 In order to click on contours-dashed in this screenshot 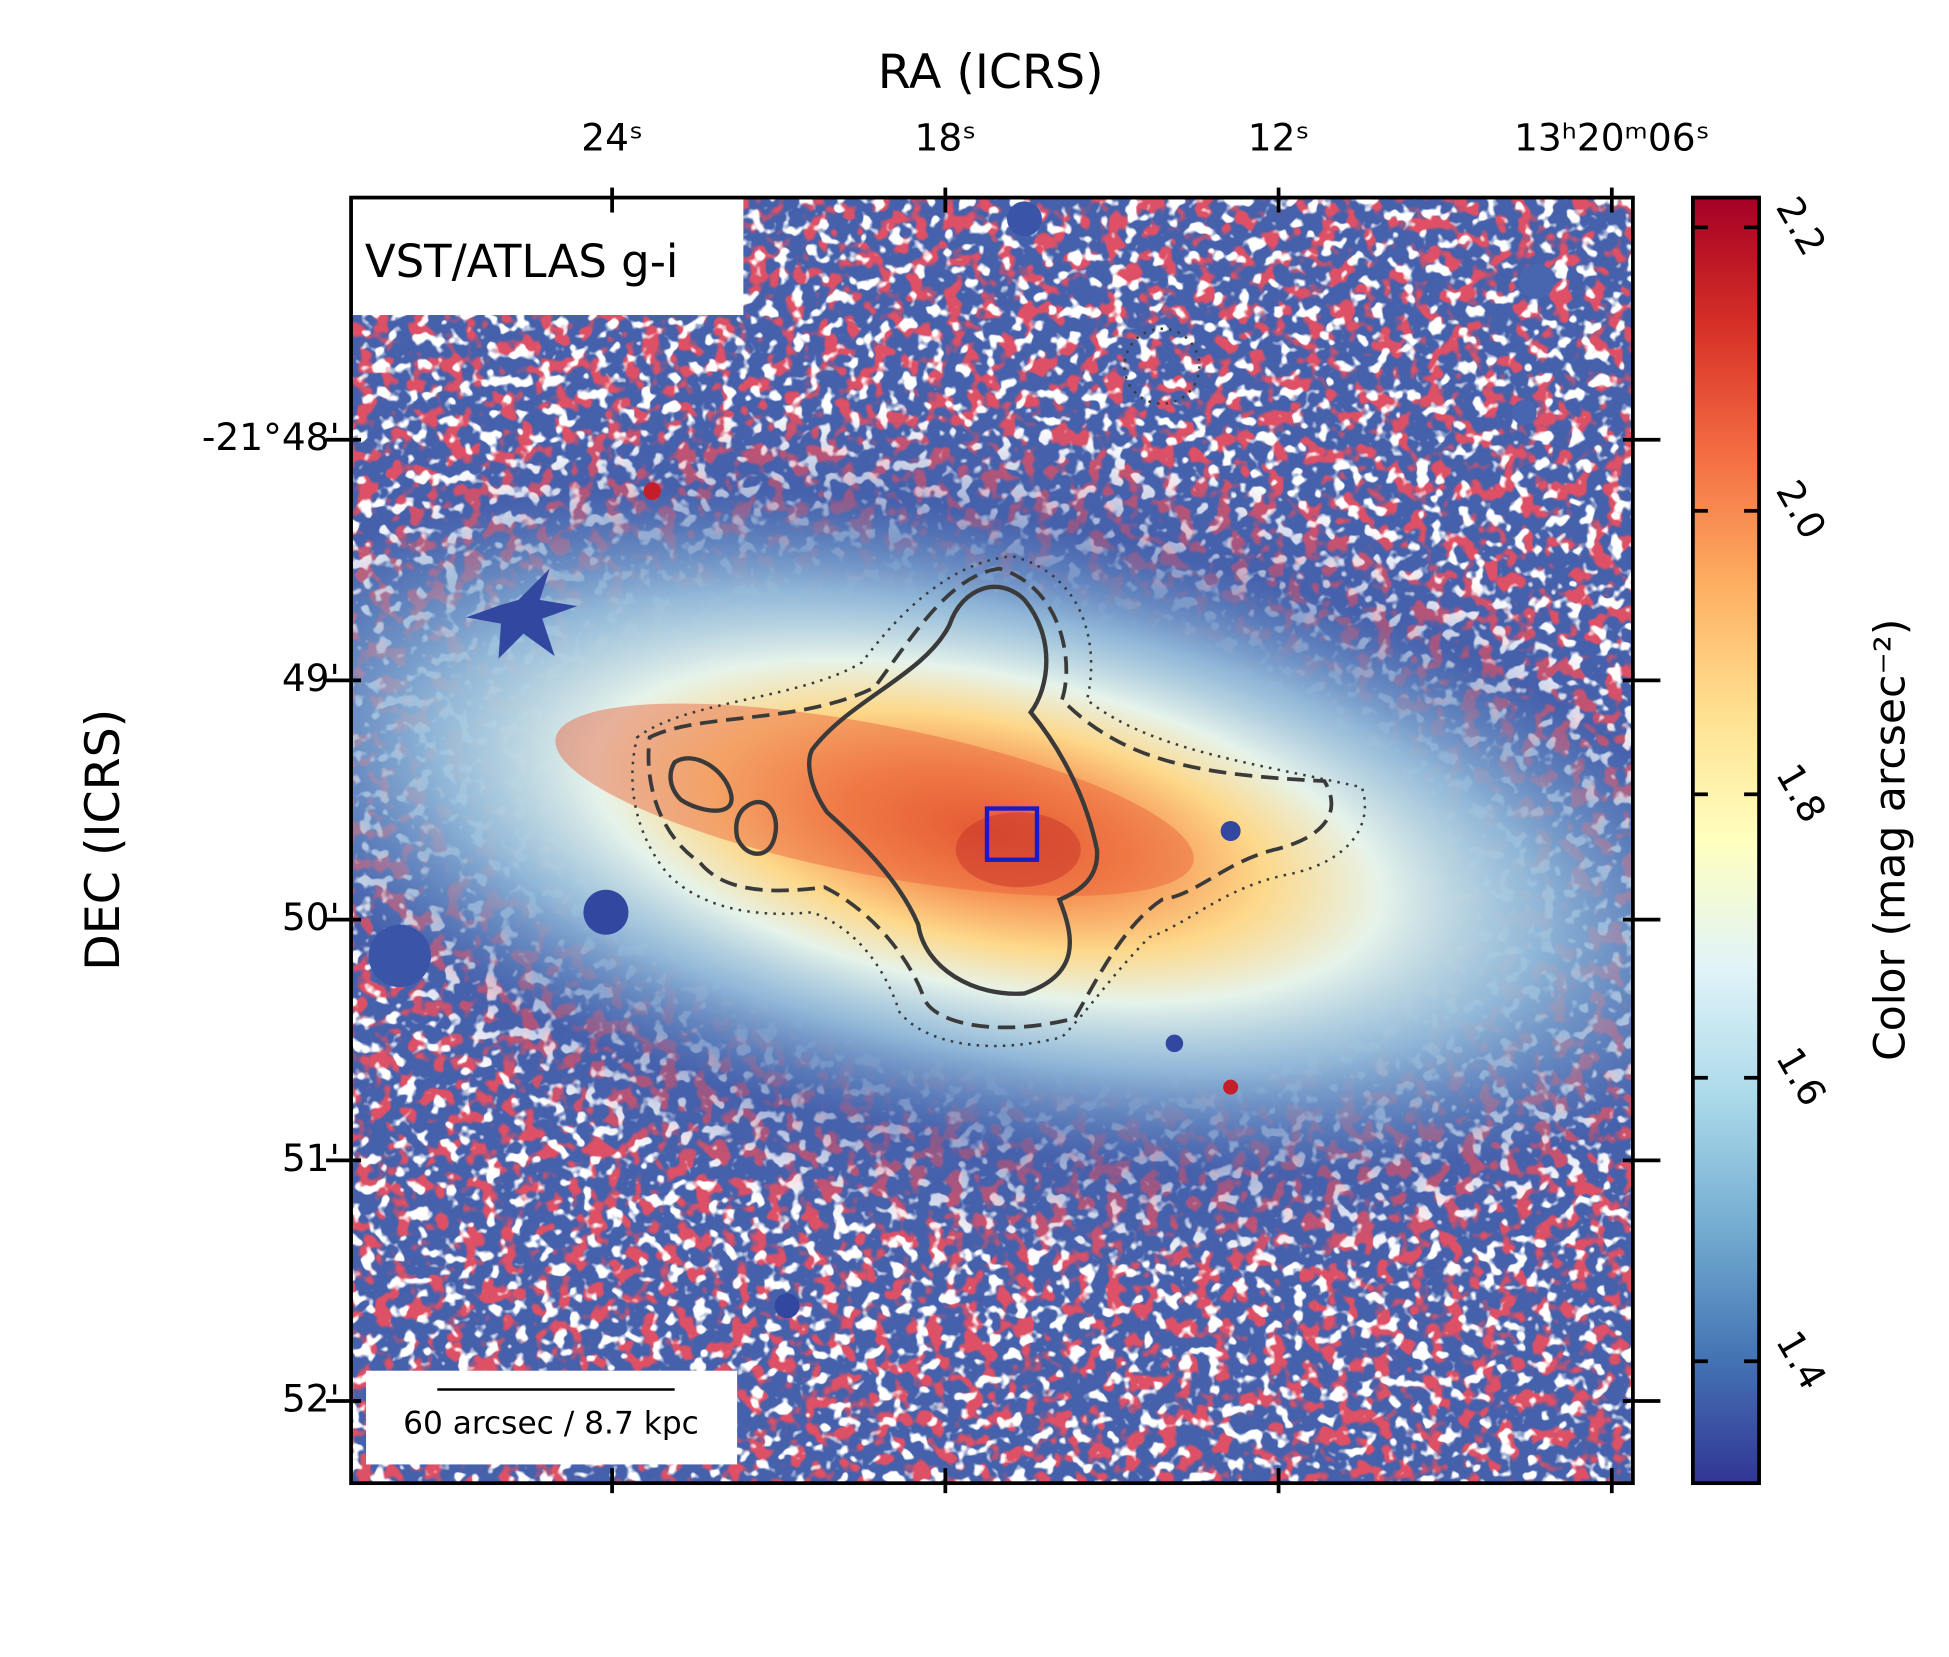, I will do `click(990, 798)`.